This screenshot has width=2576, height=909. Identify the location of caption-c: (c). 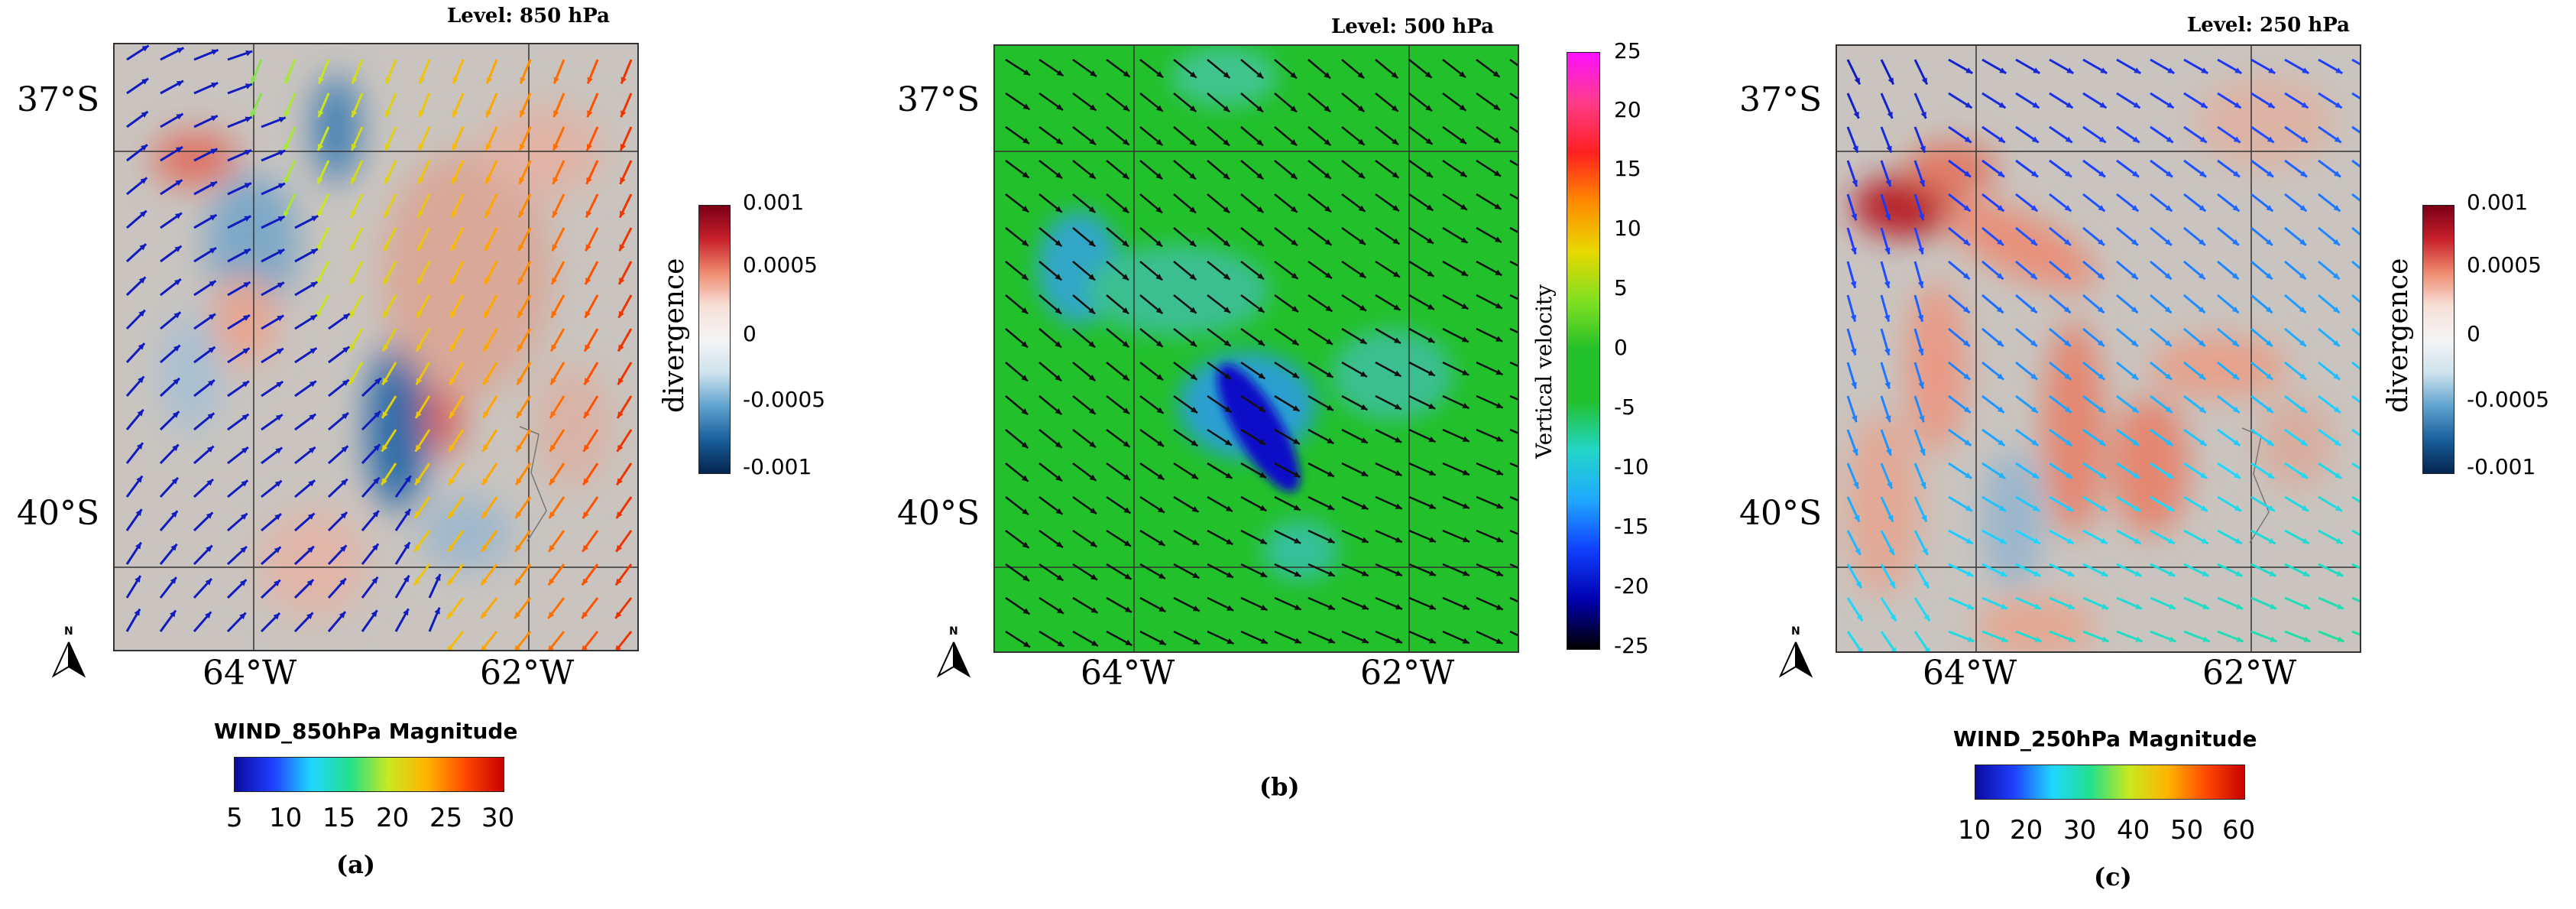
(2113, 876).